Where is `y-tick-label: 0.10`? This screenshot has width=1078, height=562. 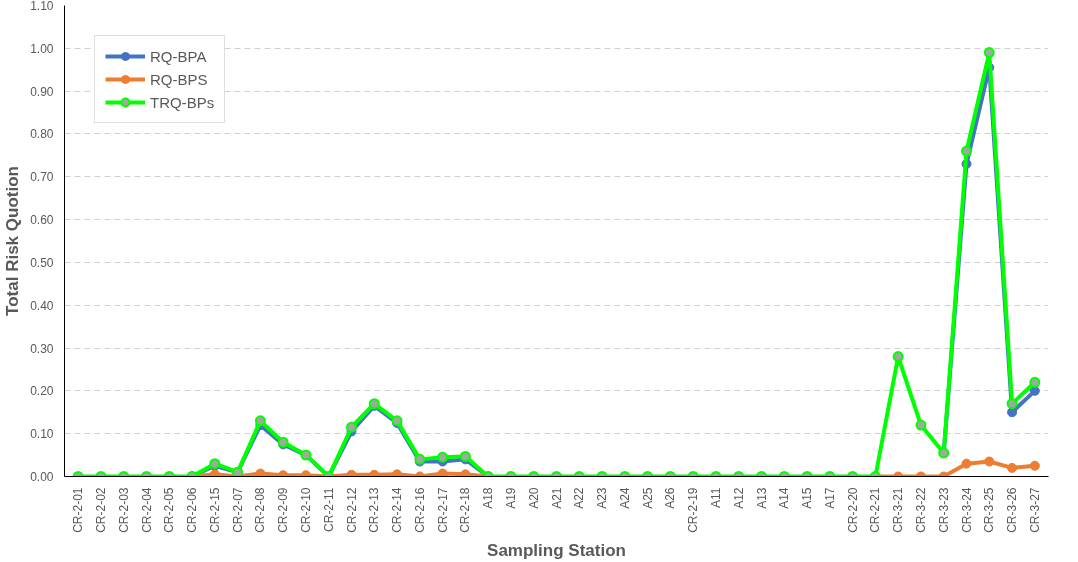 y-tick-label: 0.10 is located at coordinates (42, 434).